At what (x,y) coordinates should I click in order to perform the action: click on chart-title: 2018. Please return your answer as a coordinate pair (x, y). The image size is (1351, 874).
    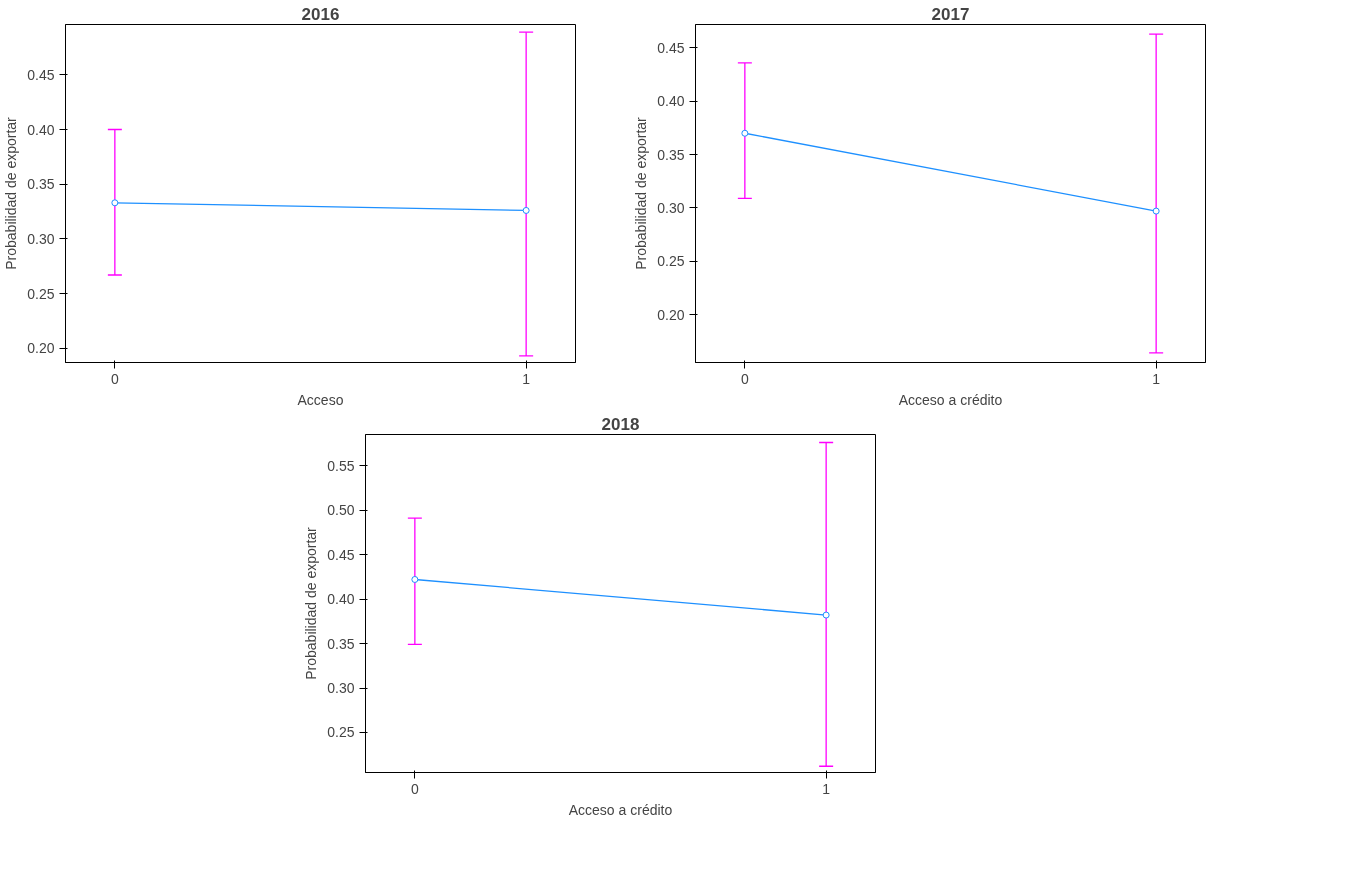
    Looking at the image, I should click on (620, 424).